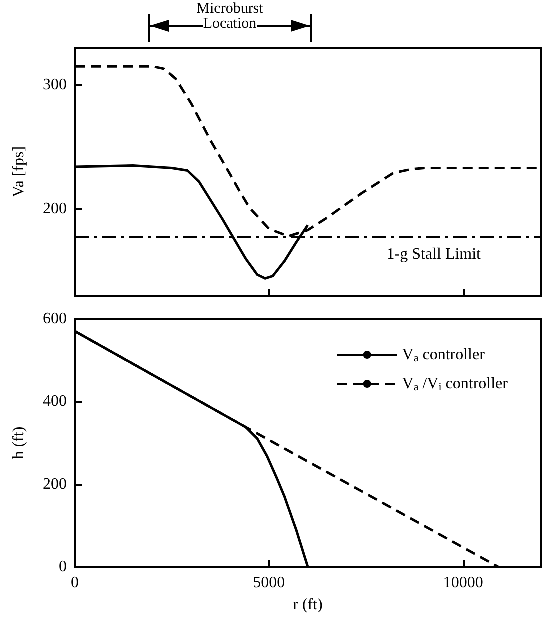 The height and width of the screenshot is (623, 543). Describe the element at coordinates (19, 172) in the screenshot. I see `y-axis-title: Va [fps]` at that location.